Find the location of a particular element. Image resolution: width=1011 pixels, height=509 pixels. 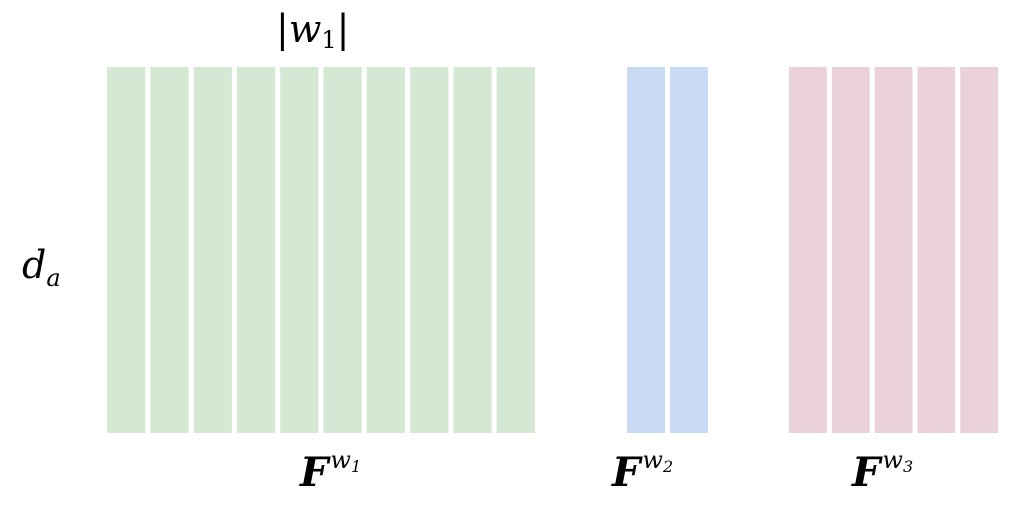

width-label-bar-left: | is located at coordinates (282, 29).